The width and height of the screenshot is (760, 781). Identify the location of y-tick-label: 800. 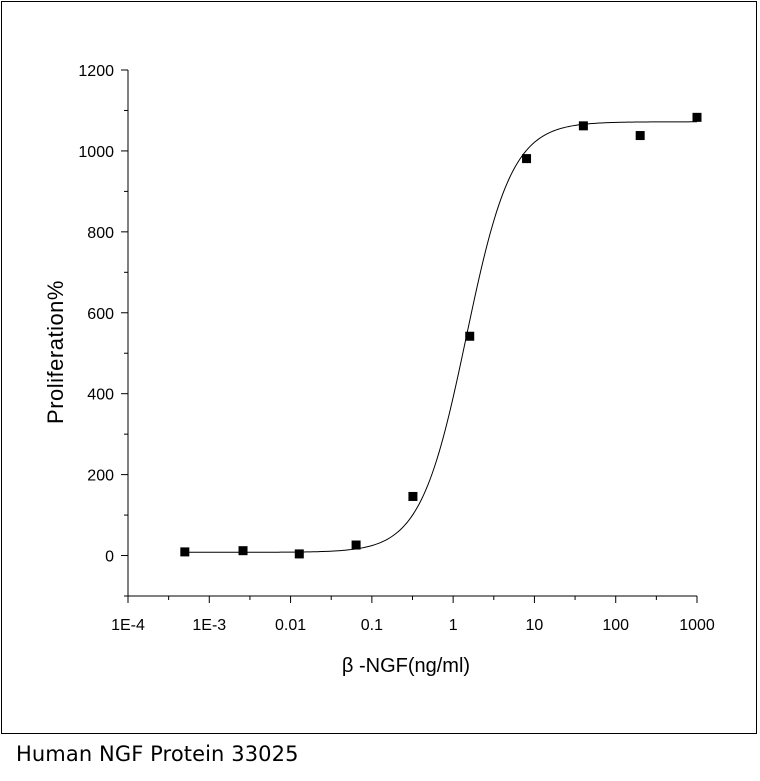
(100, 233).